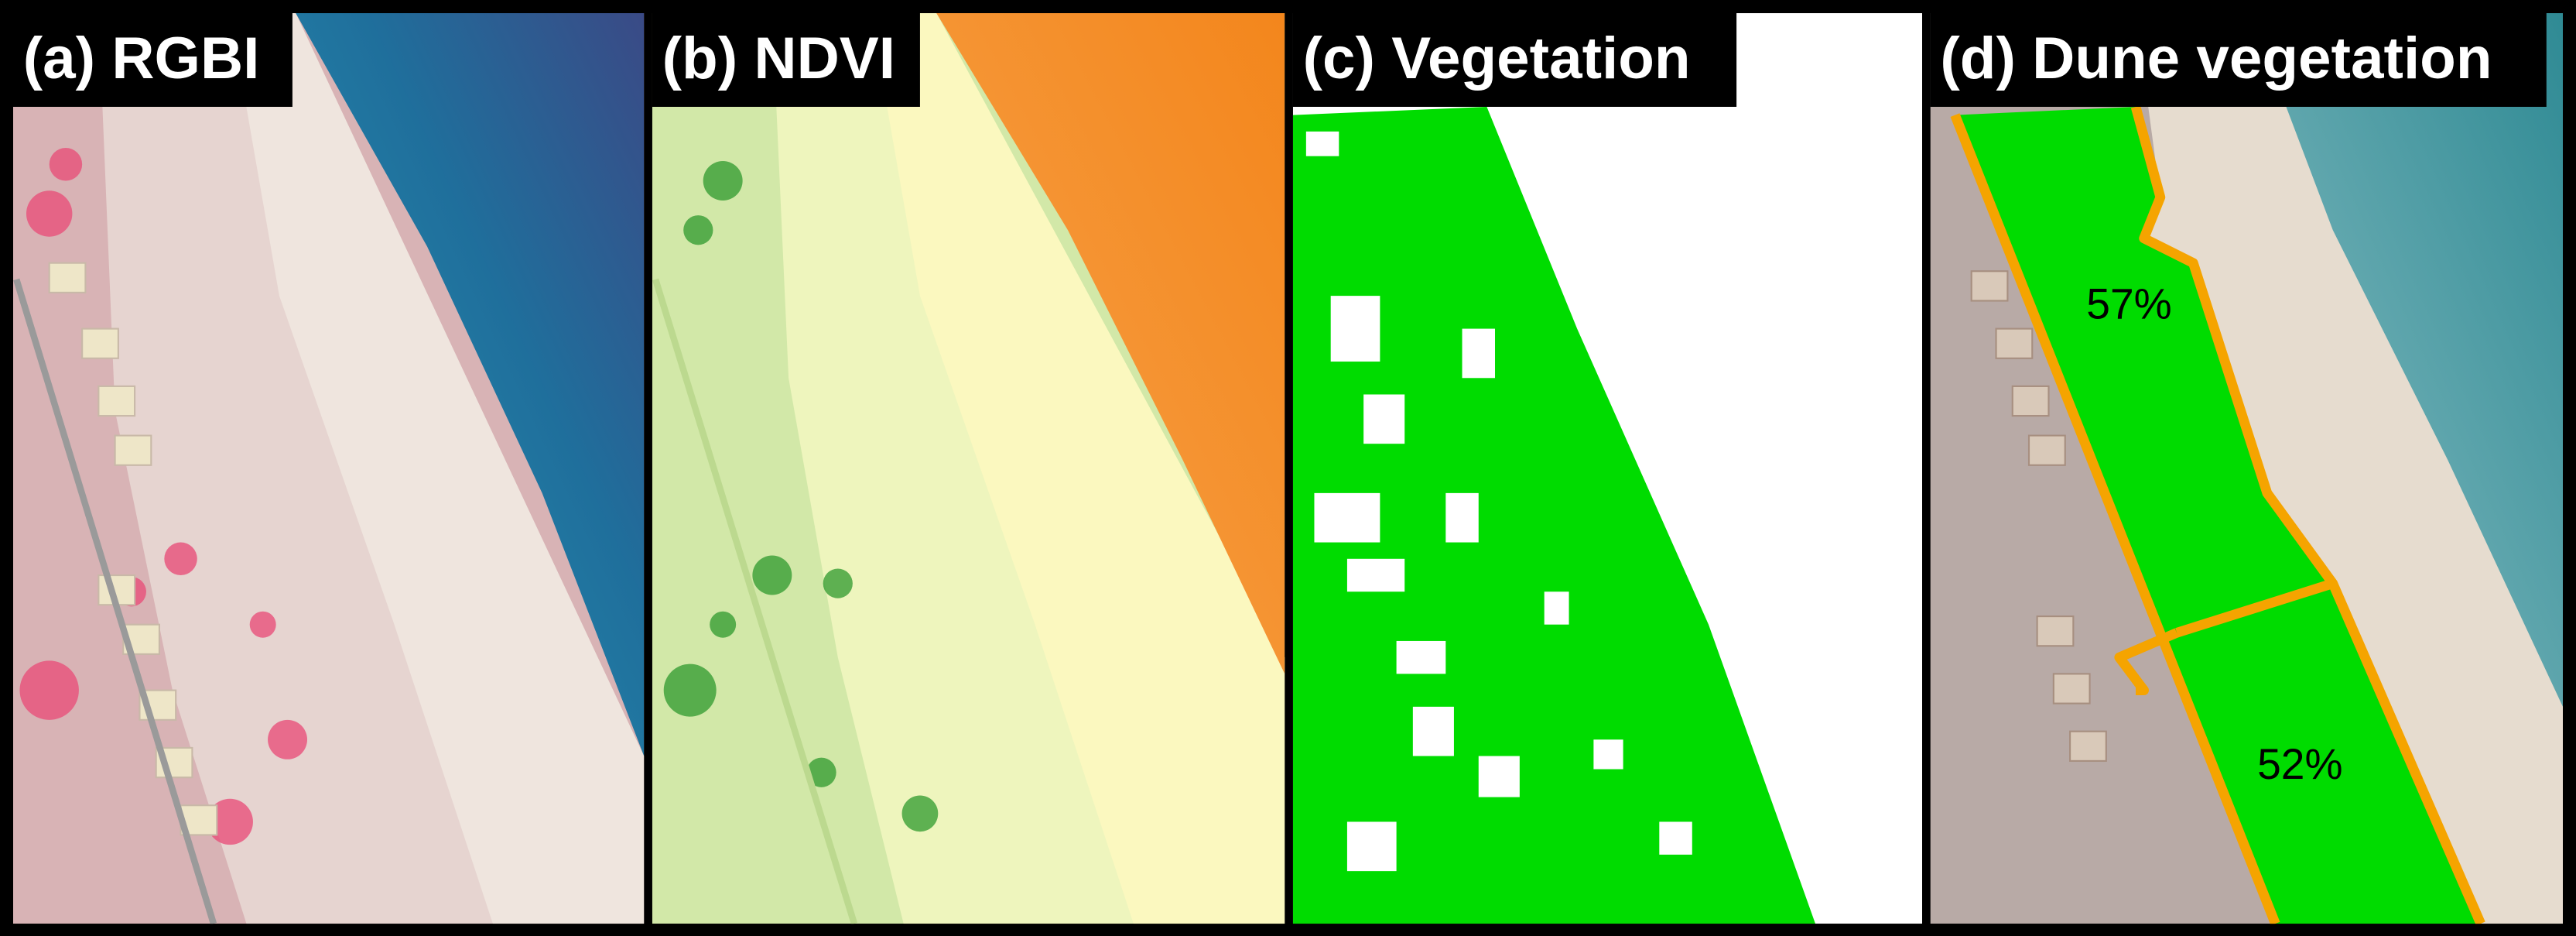  What do you see at coordinates (142, 58) in the screenshot?
I see `panel-label: (a) RGBI` at bounding box center [142, 58].